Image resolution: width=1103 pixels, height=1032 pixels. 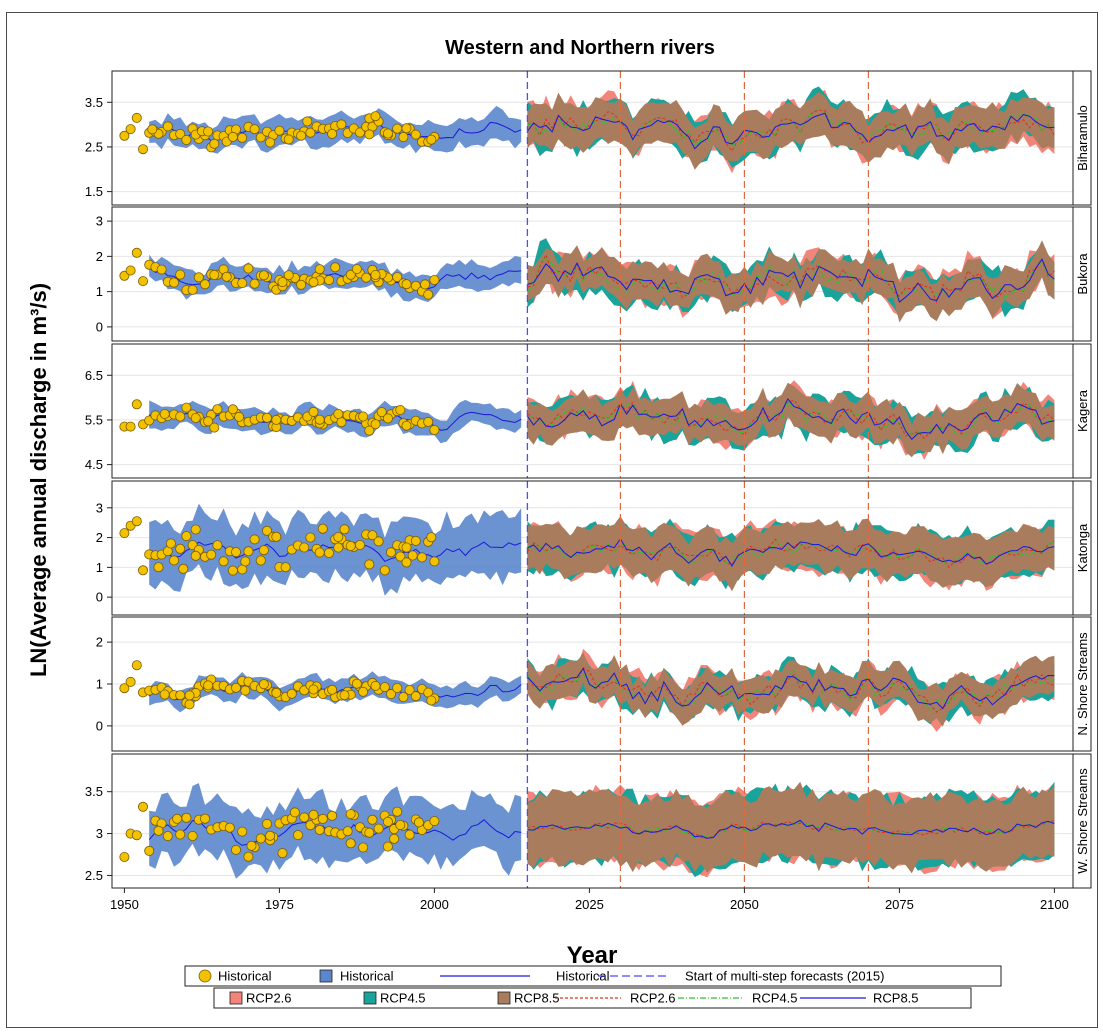 What do you see at coordinates (99, 642) in the screenshot?
I see `y-tick-label: 2` at bounding box center [99, 642].